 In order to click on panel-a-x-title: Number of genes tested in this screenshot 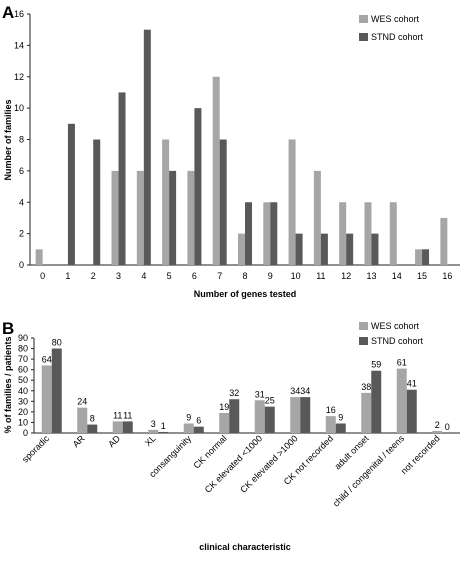, I will do `click(245, 294)`.